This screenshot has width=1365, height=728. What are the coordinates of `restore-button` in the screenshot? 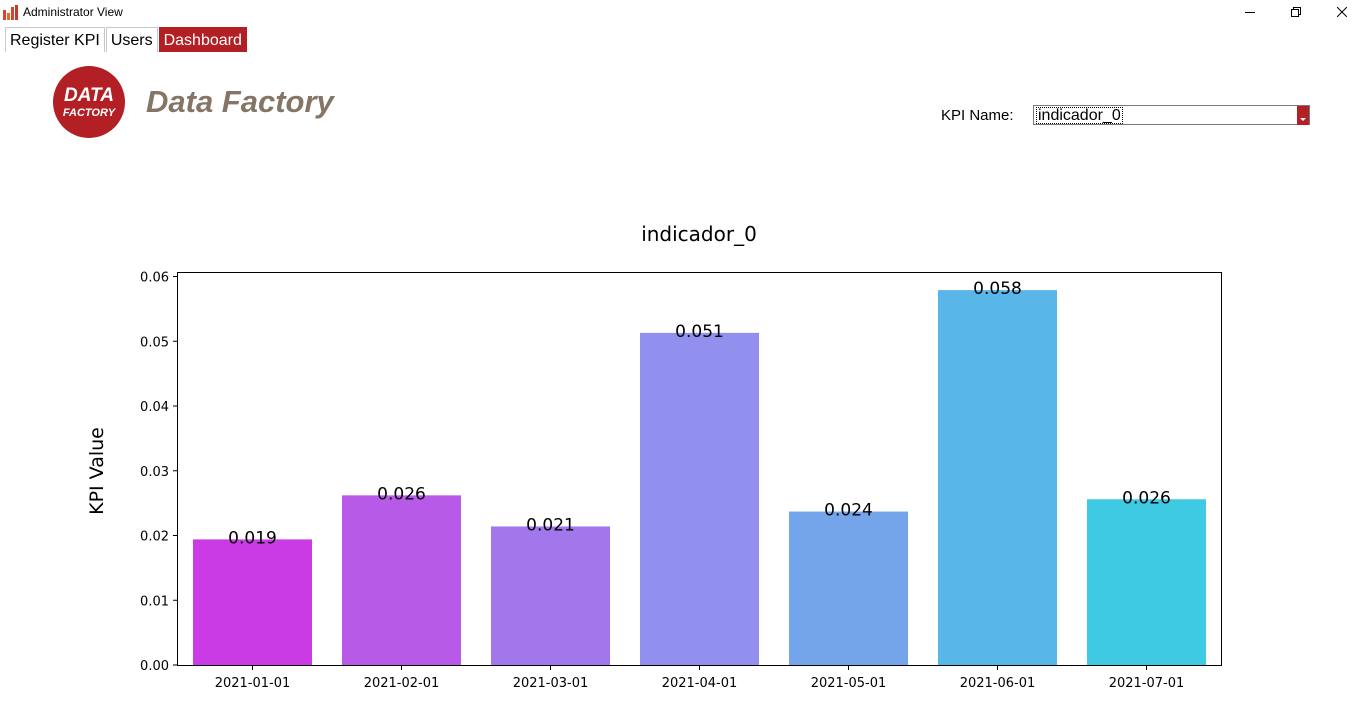 It's located at (1296, 12).